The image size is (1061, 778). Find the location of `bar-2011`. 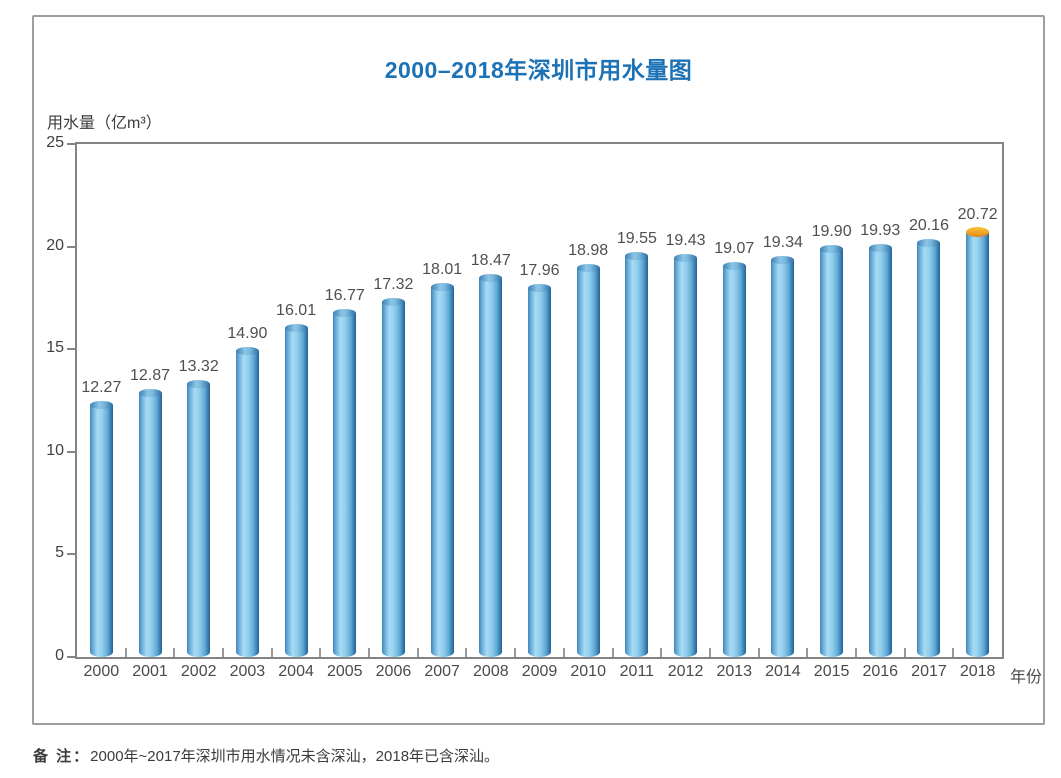

bar-2011 is located at coordinates (637, 454).